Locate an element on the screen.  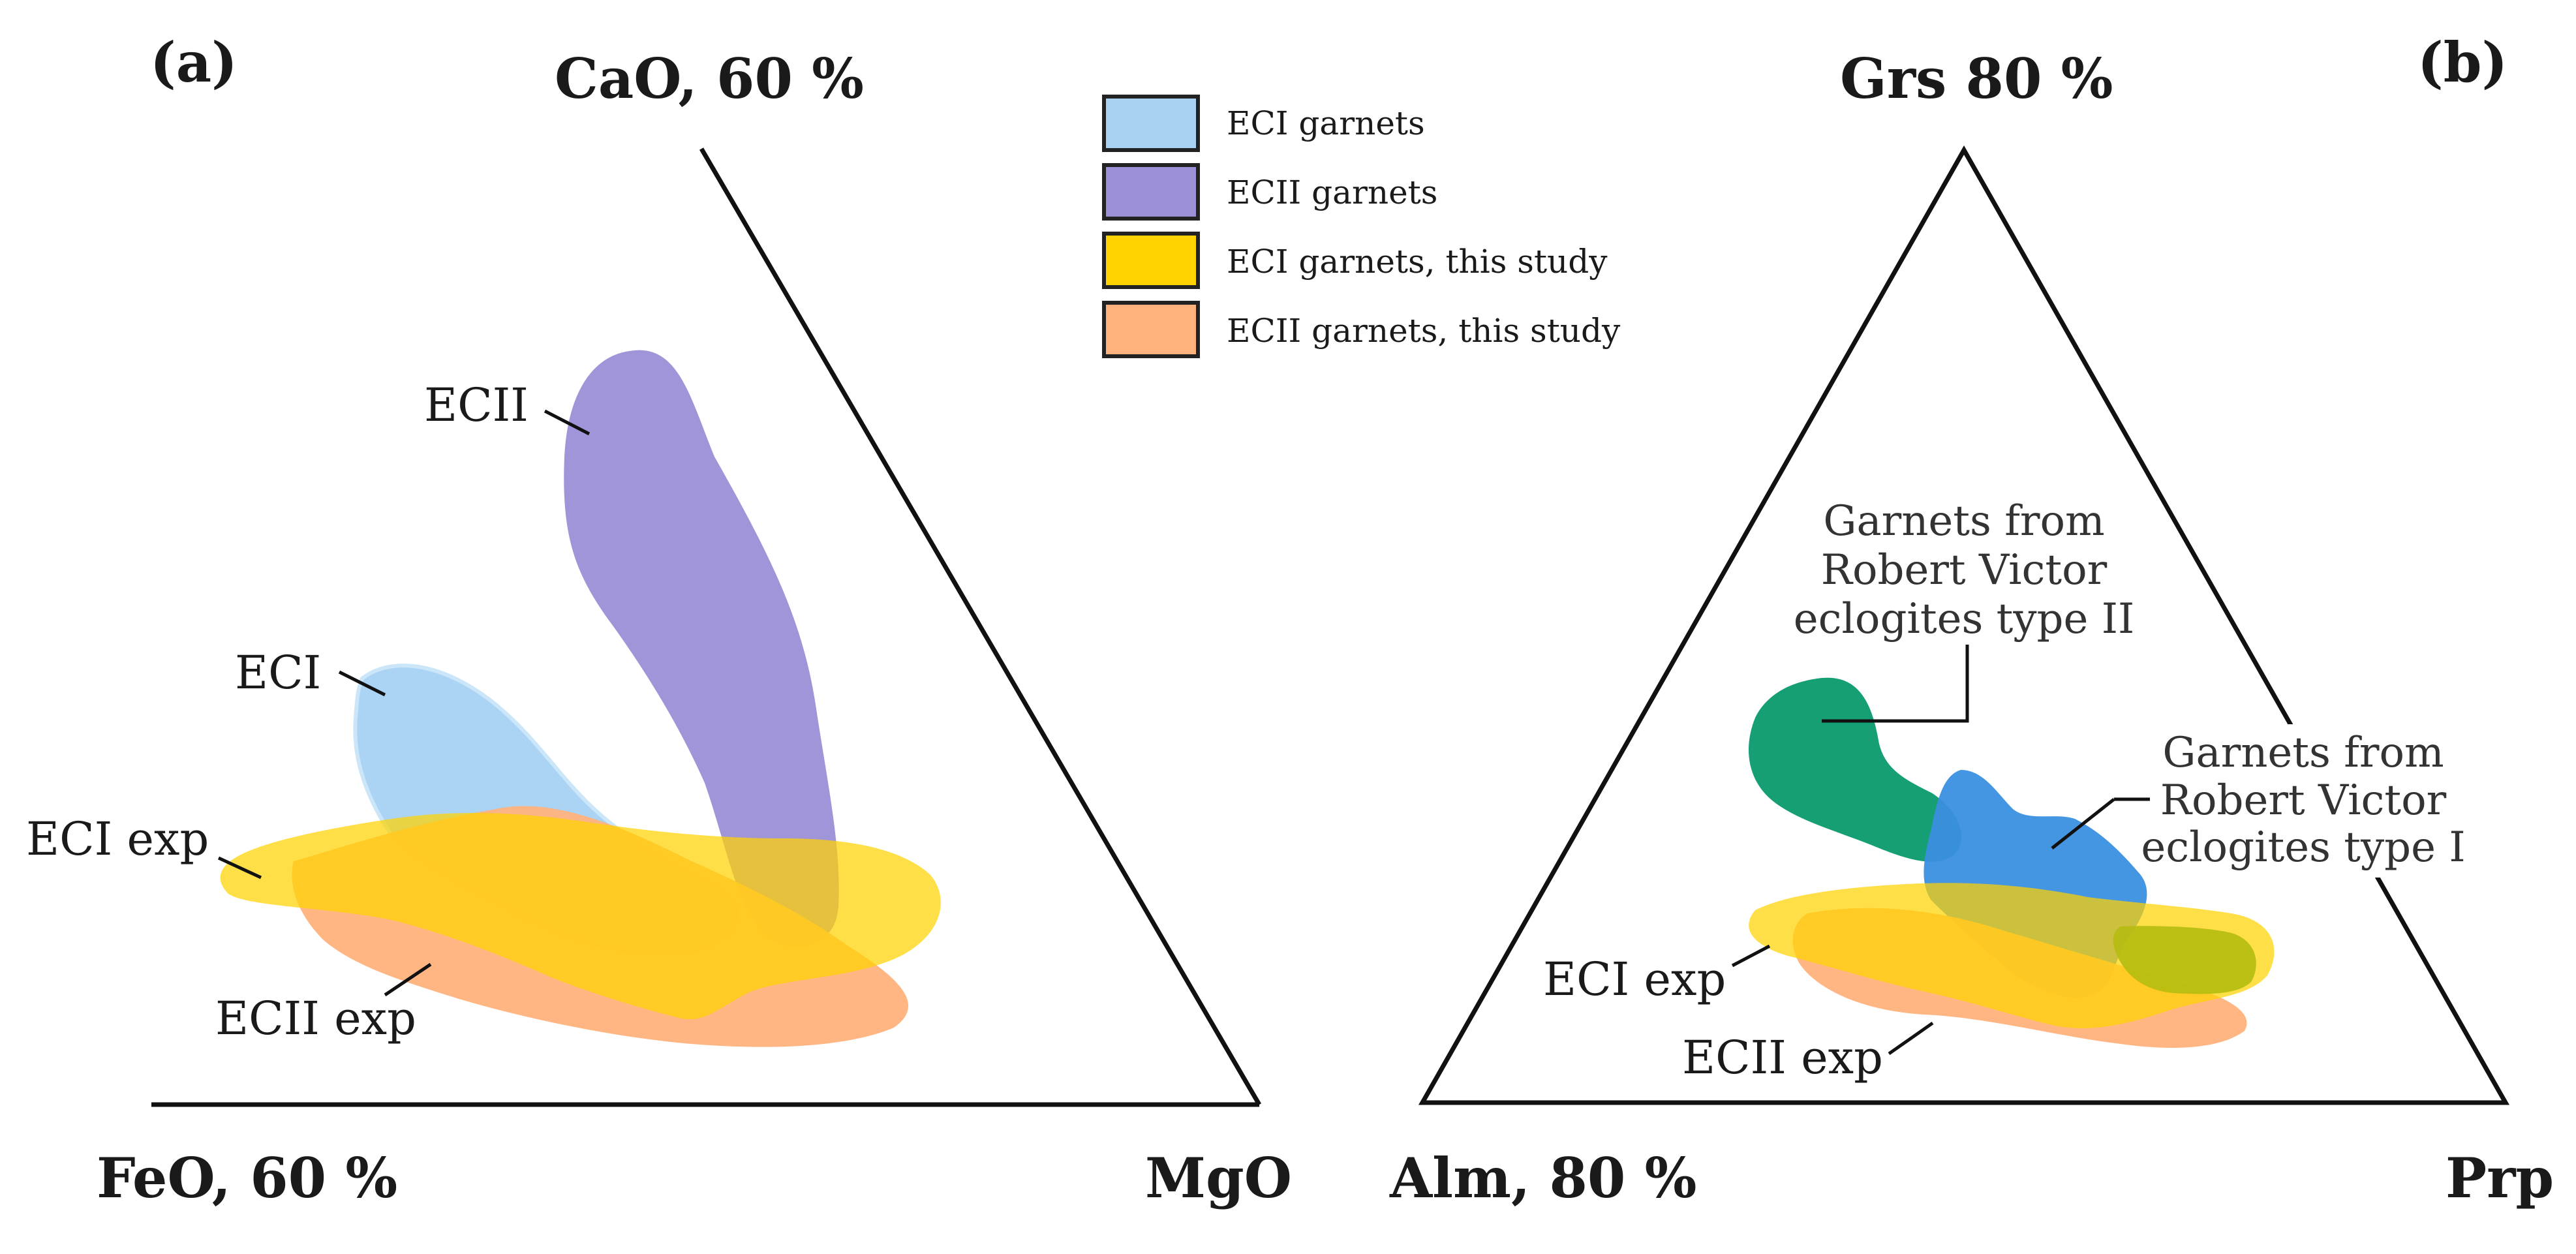
panel-b-apex-grs: Grs 80 % is located at coordinates (1976, 78).